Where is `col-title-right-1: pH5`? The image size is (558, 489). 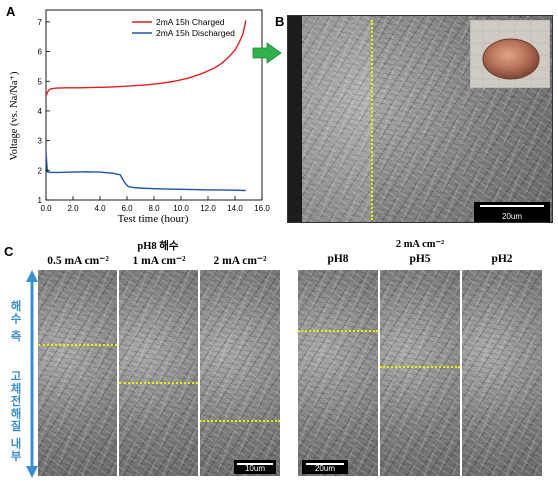
col-title-right-1: pH5 is located at coordinates (420, 259).